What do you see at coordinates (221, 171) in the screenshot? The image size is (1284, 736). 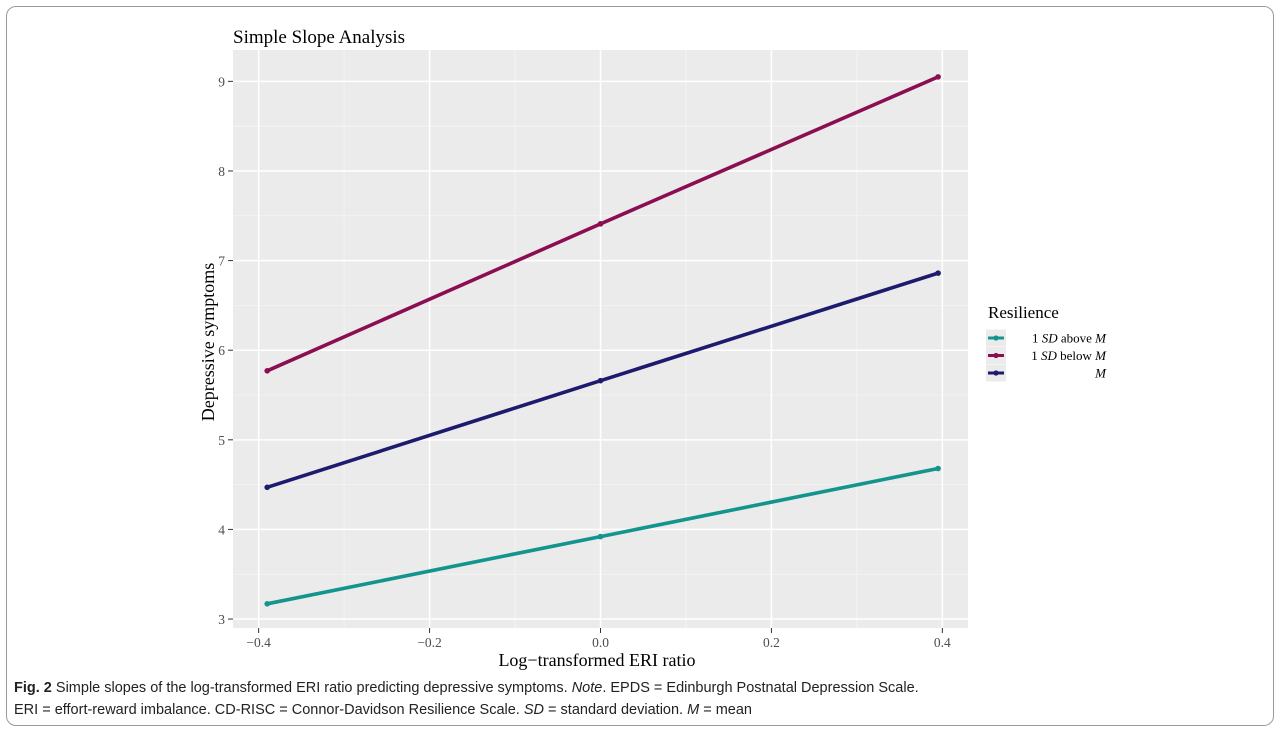 I see `y-tick-label: 8` at bounding box center [221, 171].